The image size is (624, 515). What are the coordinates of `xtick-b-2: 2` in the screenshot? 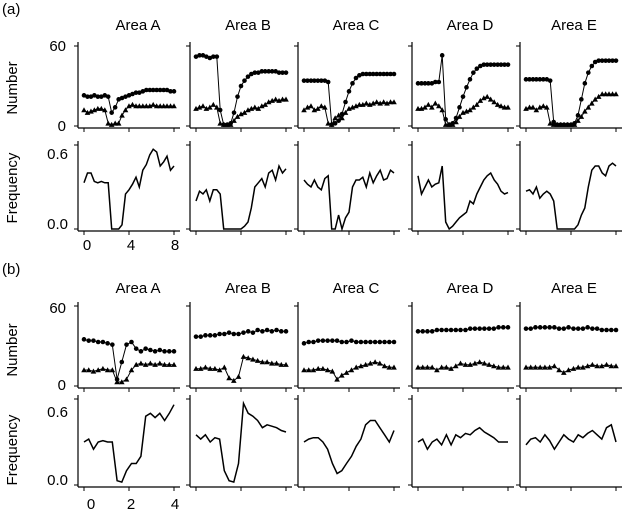 It's located at (131, 504).